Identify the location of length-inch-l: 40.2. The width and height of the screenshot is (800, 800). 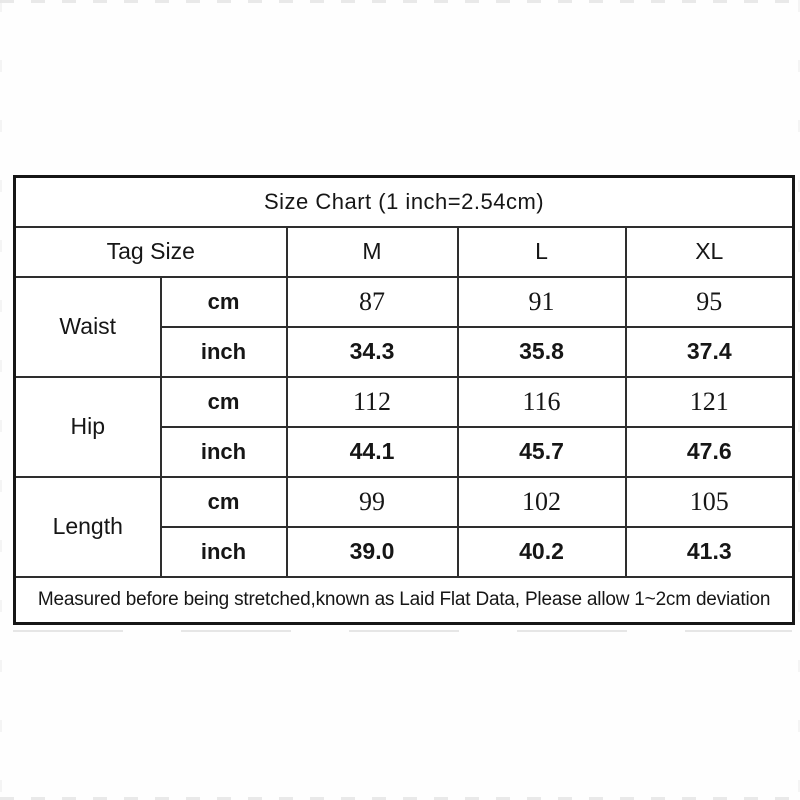
(541, 551).